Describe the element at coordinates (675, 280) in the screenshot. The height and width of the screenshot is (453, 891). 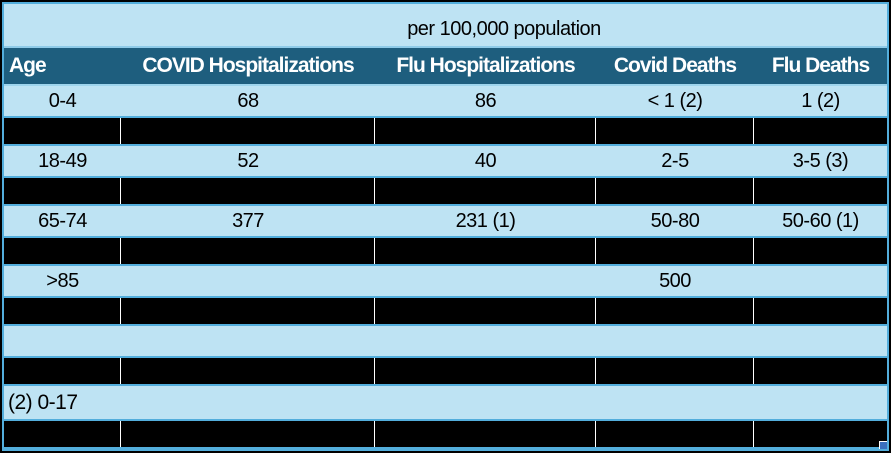
I see `table-cell: 500` at that location.